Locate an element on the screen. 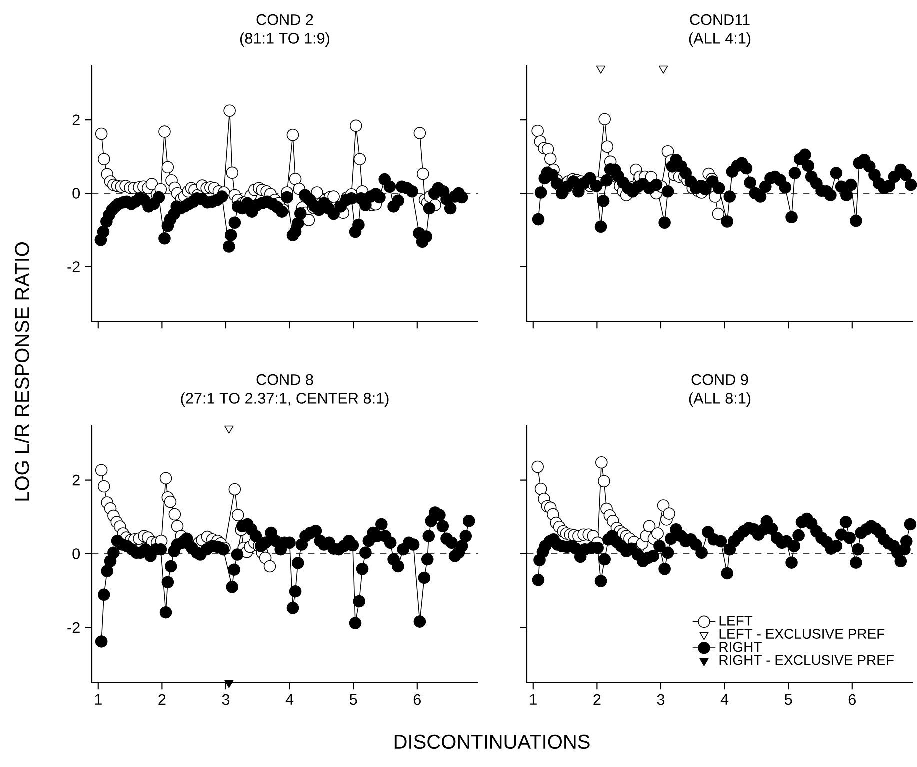  chart-title: COND11 is located at coordinates (720, 20).